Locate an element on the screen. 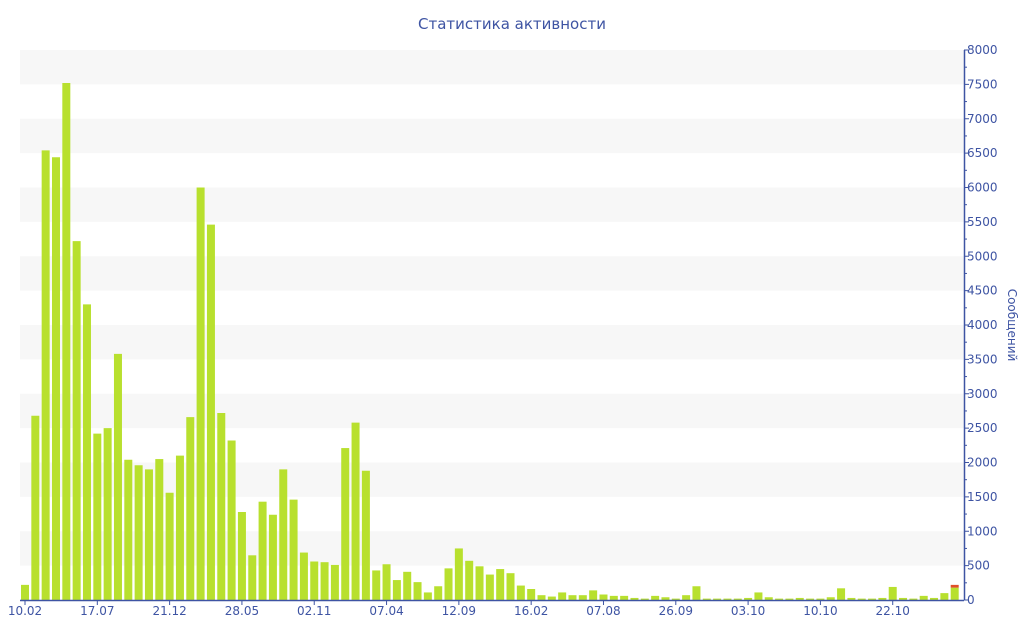  y-tick-label: 1000 is located at coordinates (982, 531).